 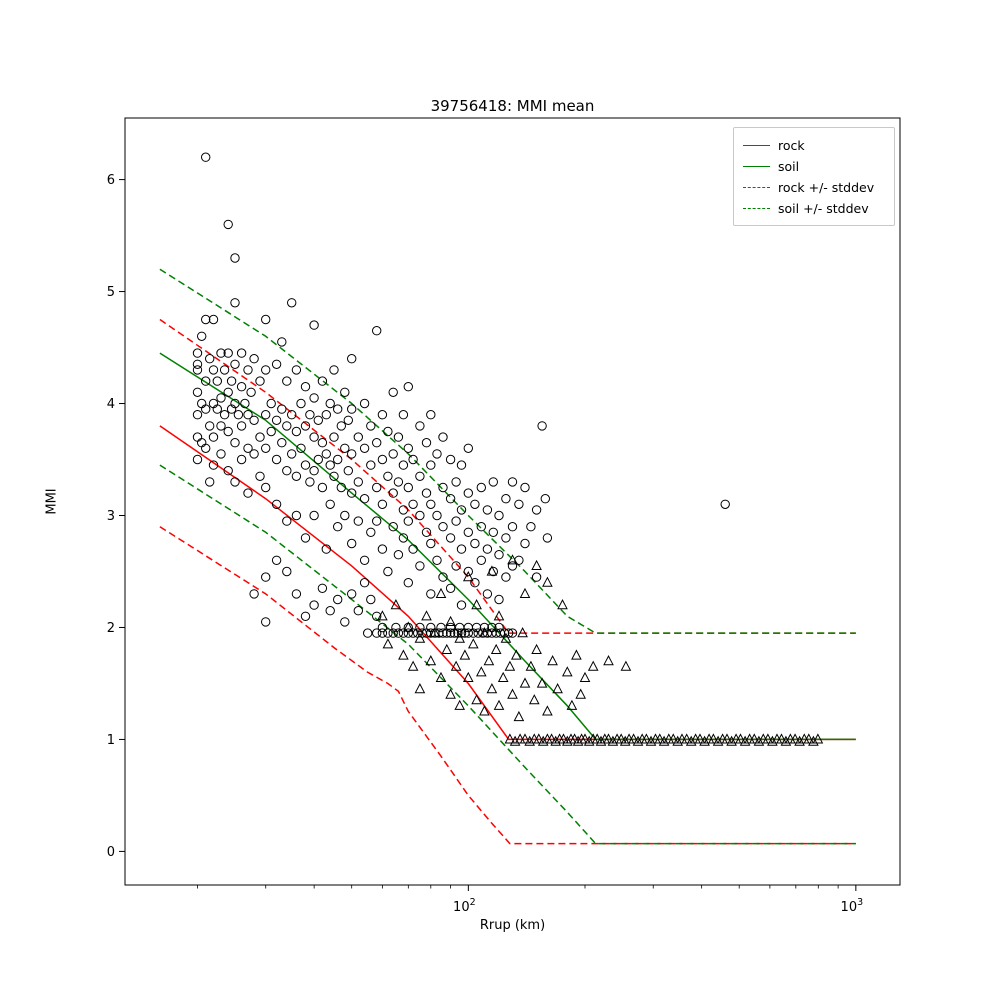 What do you see at coordinates (111, 852) in the screenshot?
I see `svg-text: 0` at bounding box center [111, 852].